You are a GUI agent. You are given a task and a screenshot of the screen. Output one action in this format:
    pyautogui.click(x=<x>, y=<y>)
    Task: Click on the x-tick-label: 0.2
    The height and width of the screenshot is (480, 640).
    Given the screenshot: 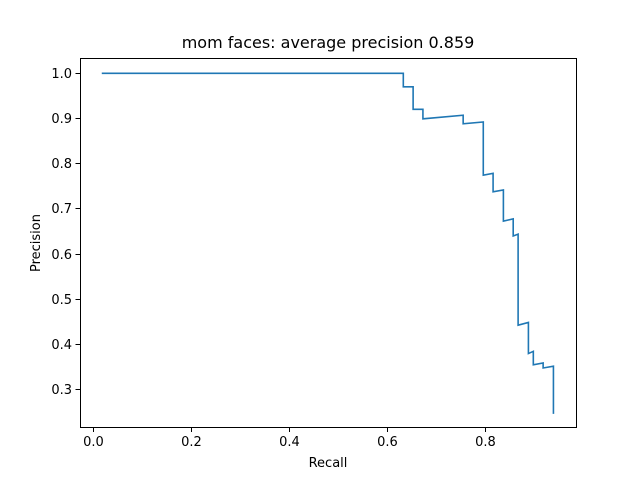 What is the action you would take?
    pyautogui.click(x=191, y=442)
    